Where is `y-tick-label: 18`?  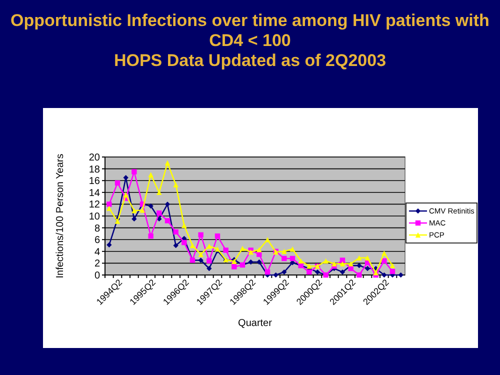 y-tick-label: 18 is located at coordinates (94, 170).